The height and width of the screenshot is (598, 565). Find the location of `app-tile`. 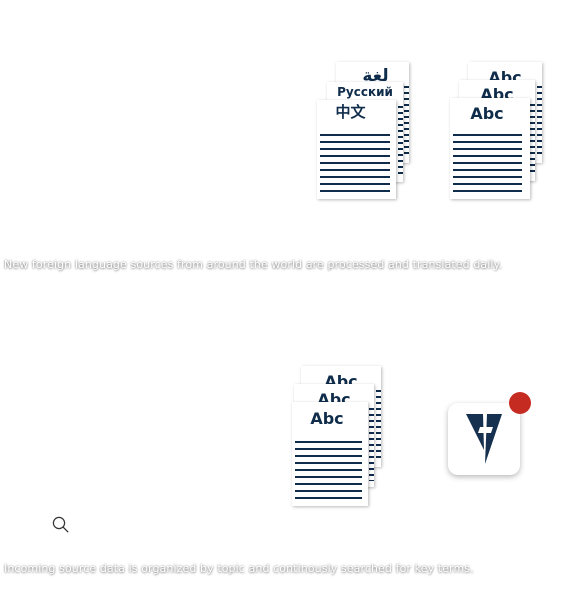

app-tile is located at coordinates (484, 439).